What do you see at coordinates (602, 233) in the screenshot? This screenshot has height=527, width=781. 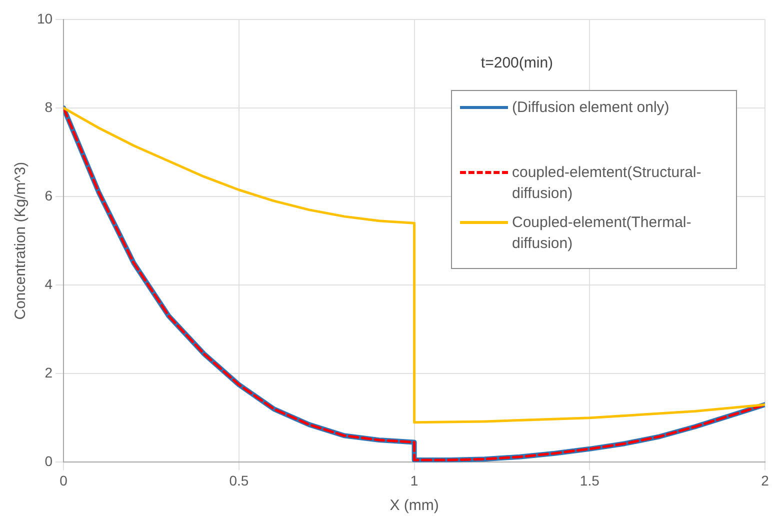 I see `legend-label: Coupled-element(Thermal-diffusion)` at bounding box center [602, 233].